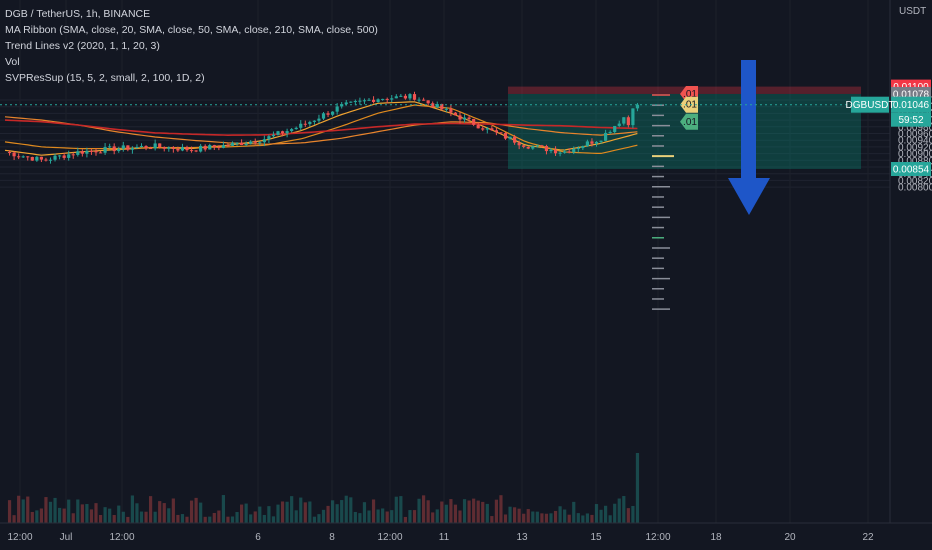  What do you see at coordinates (444, 537) in the screenshot?
I see `time-tick: 11` at bounding box center [444, 537].